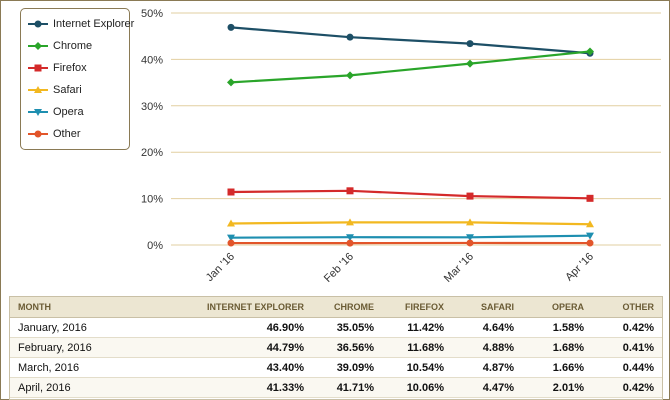  Describe the element at coordinates (152, 153) in the screenshot. I see `y-tick-label: 20%` at that location.